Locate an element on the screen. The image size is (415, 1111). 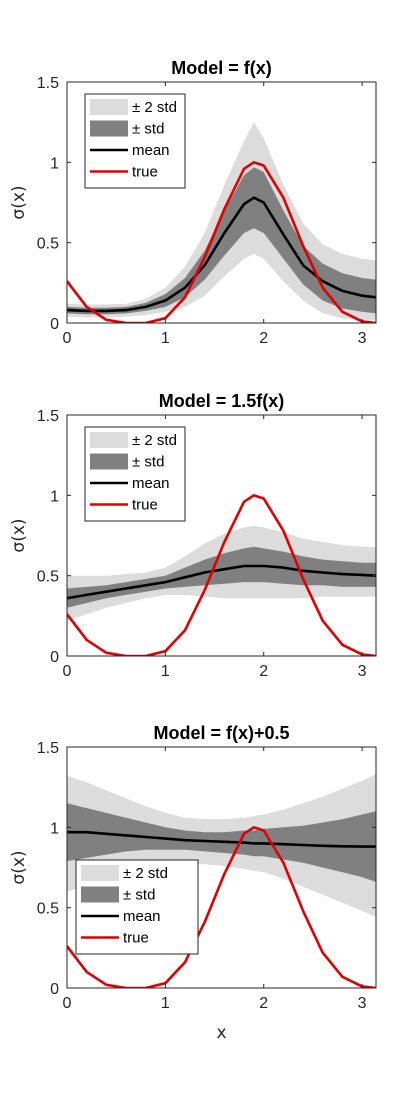
chart-title: Model = f(x)+0.5 is located at coordinates (221, 733).